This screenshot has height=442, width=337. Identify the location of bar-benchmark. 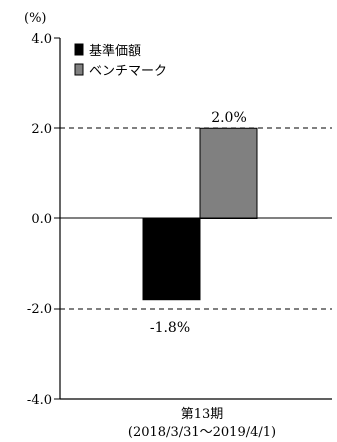
(228, 173).